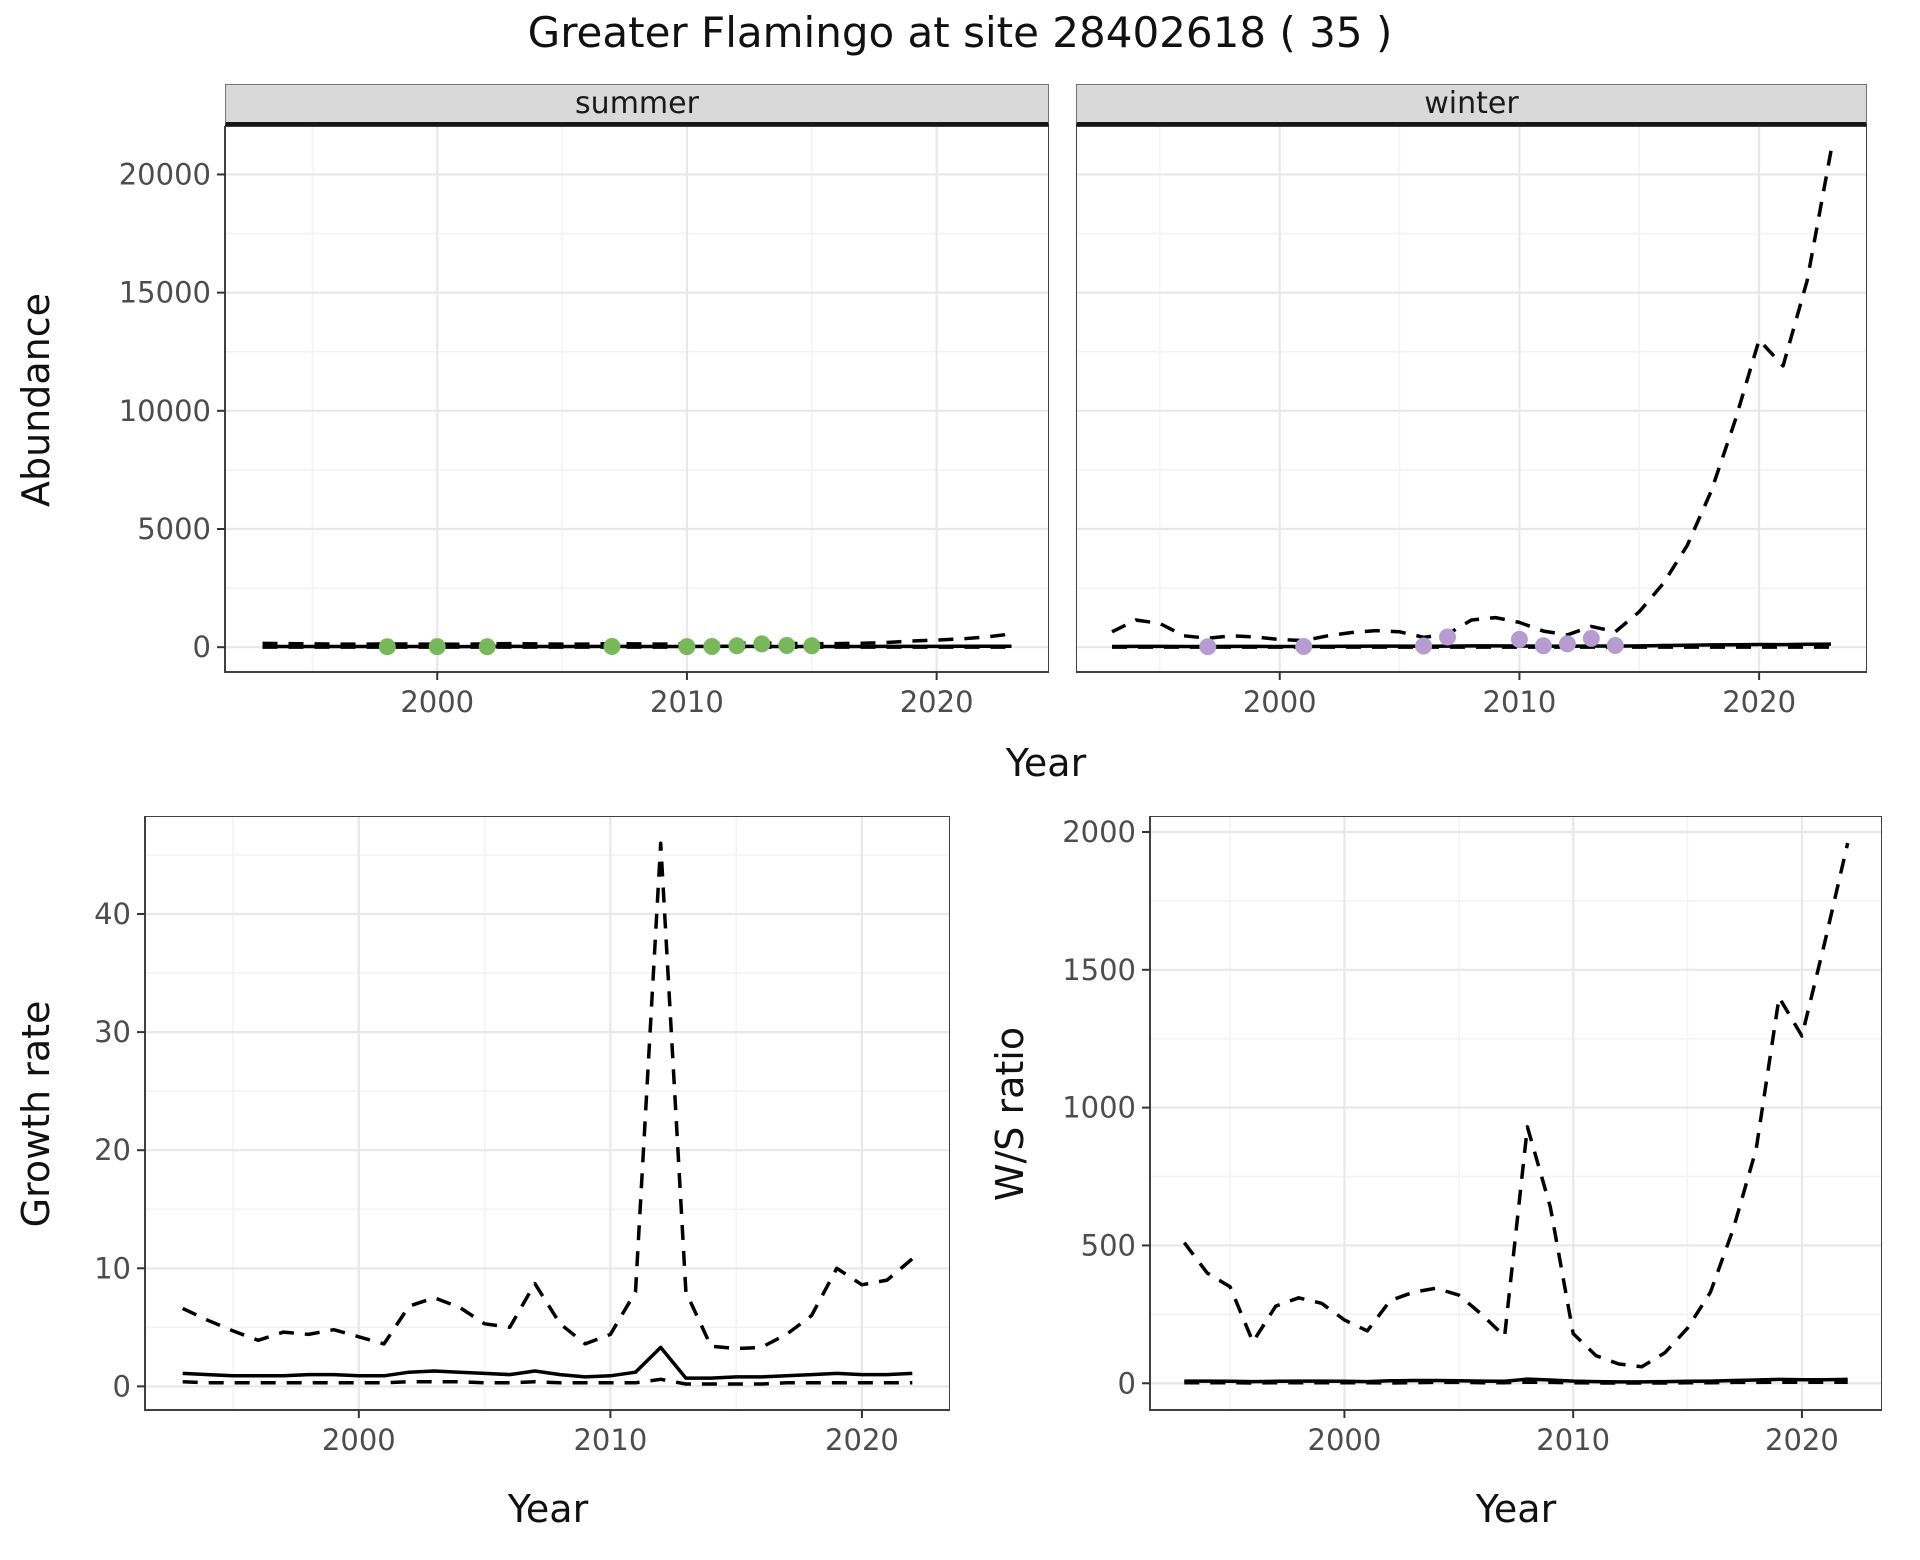 This screenshot has width=1920, height=1560. Describe the element at coordinates (165, 411) in the screenshot. I see `y-tick-label: 10000` at that location.